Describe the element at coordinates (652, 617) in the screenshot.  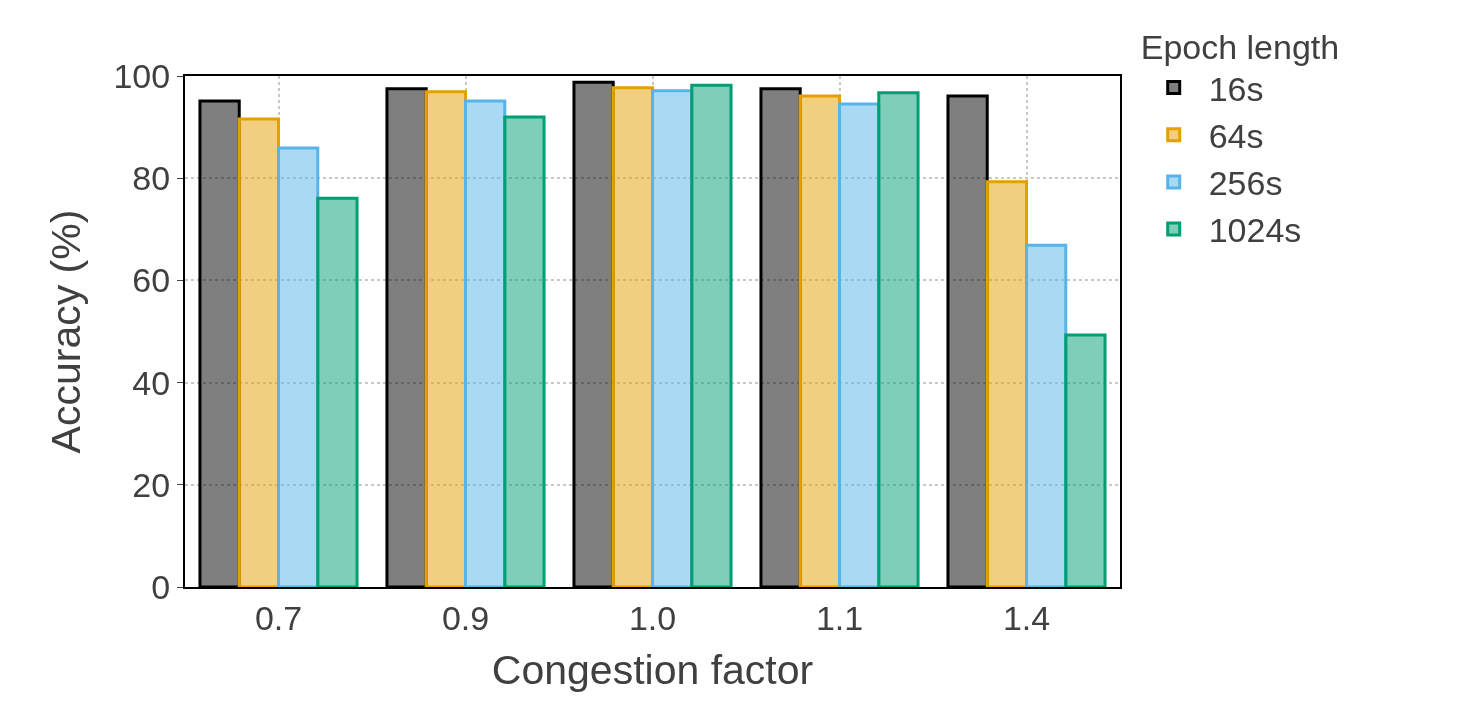
I see `x-tick-label: 1.0` at that location.